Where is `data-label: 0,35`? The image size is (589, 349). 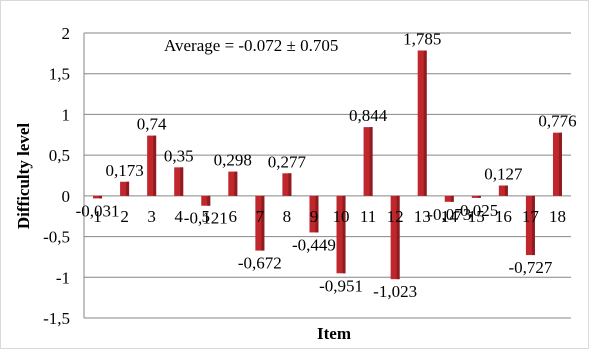 data-label: 0,35 is located at coordinates (179, 155).